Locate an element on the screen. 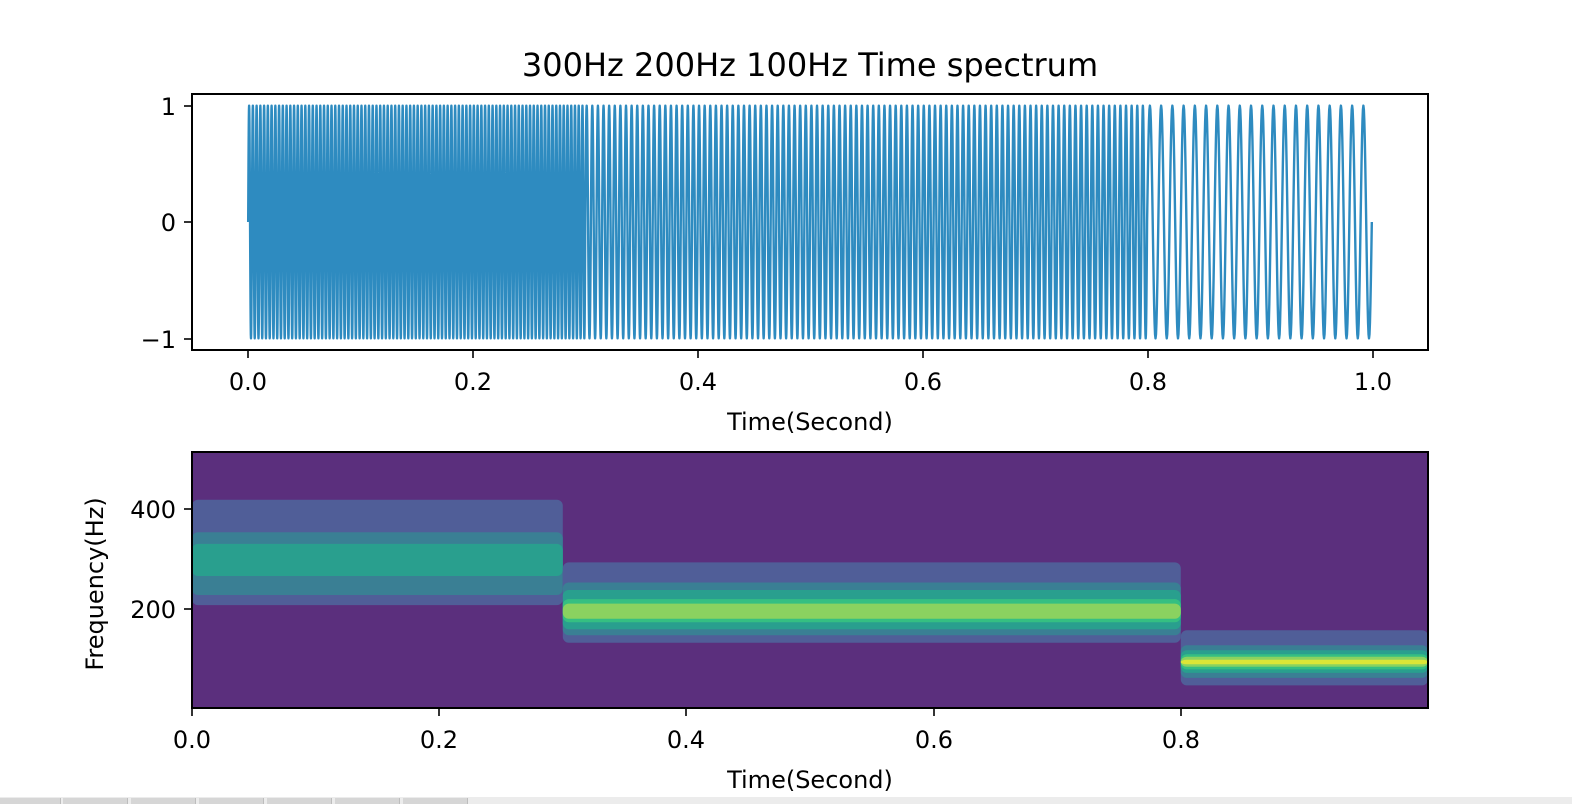  y-tick-label: 1 is located at coordinates (168, 107).